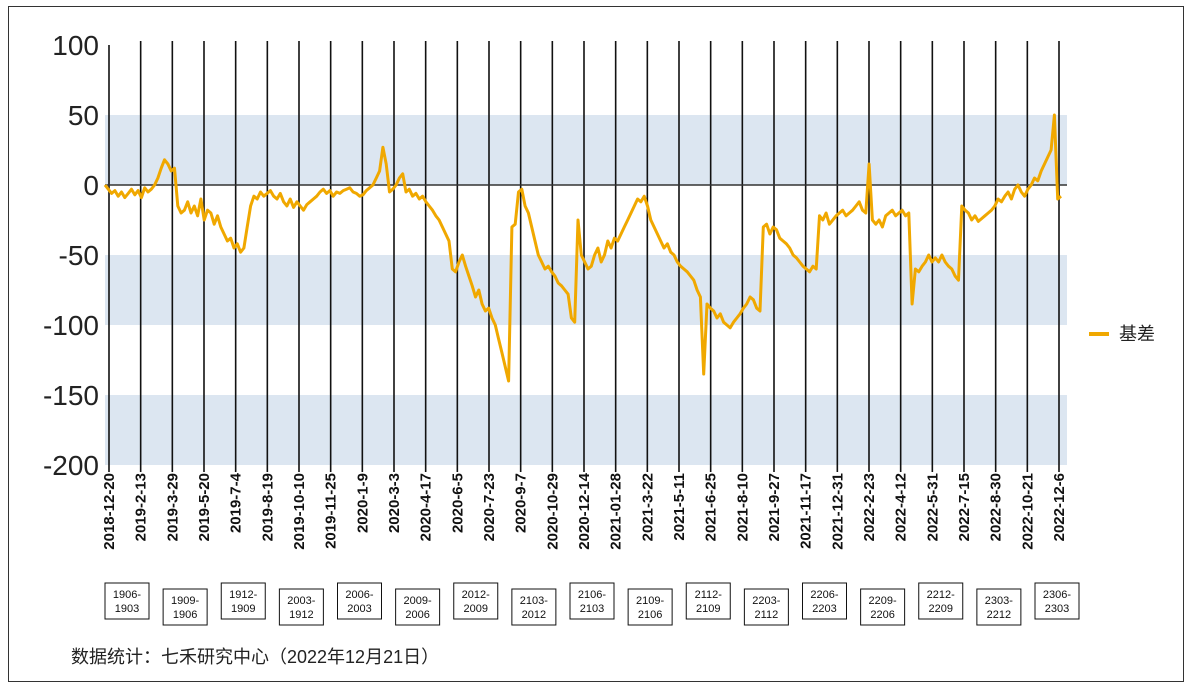  What do you see at coordinates (708, 609) in the screenshot?
I see `contract-box-line2: 2109` at bounding box center [708, 609].